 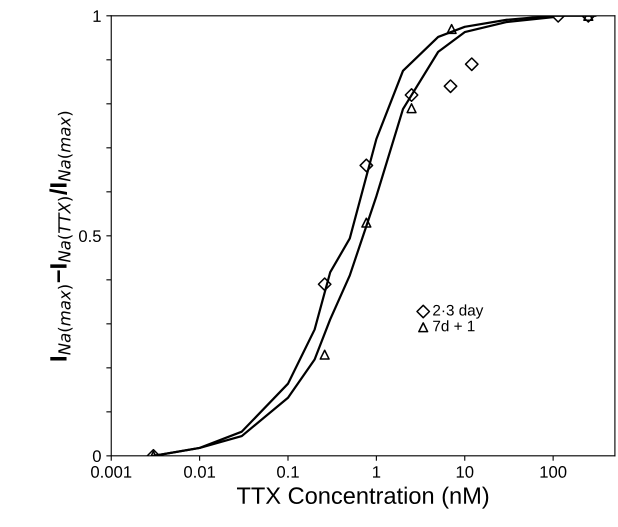 I want to click on x-tick-label: 100, so click(x=553, y=472).